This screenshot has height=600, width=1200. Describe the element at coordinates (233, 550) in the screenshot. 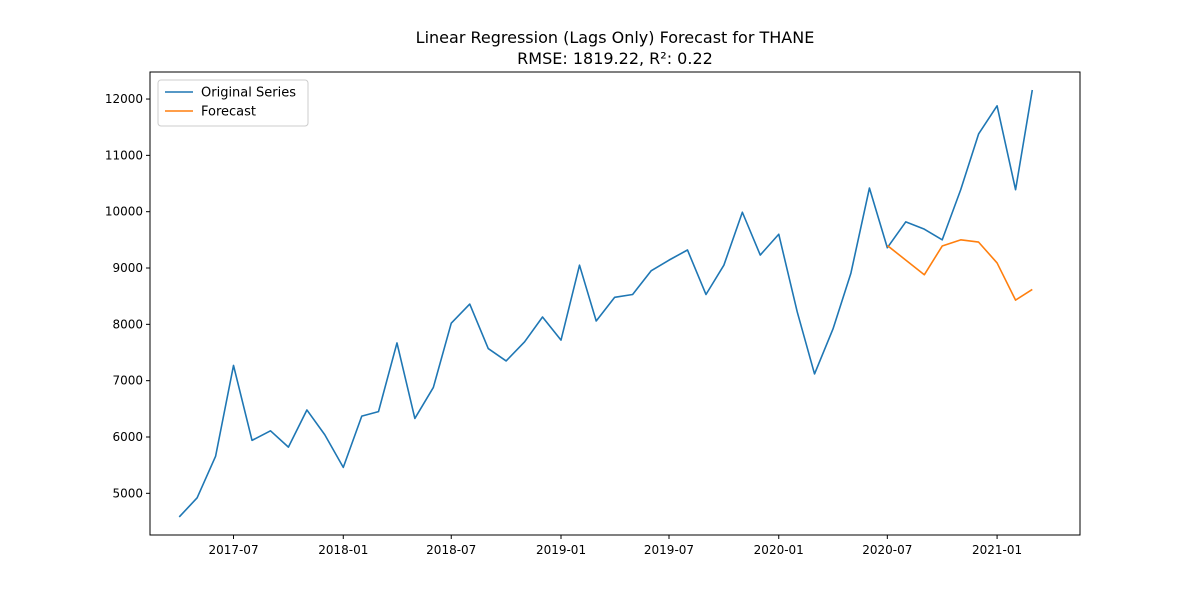

I see `x-tick-label: 2017-07` at that location.